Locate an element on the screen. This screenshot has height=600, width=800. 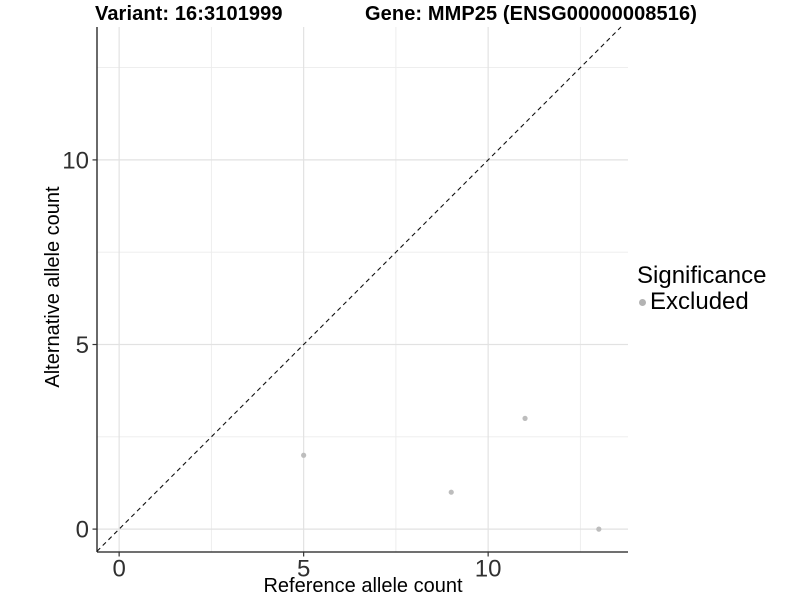
y-tick-label: 10 is located at coordinates (75, 160).